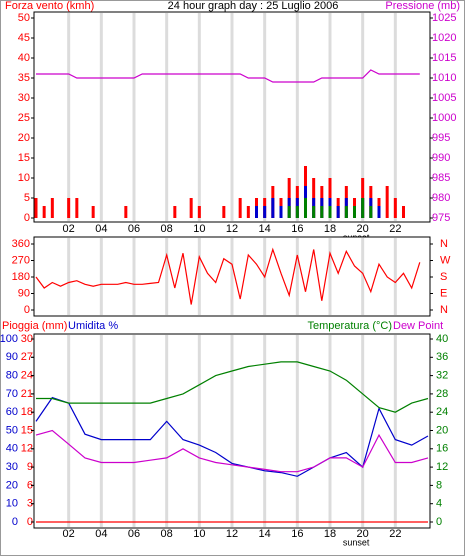 The width and height of the screenshot is (465, 556). Describe the element at coordinates (24, 18) in the screenshot. I see `y-tick-label: 50` at that location.